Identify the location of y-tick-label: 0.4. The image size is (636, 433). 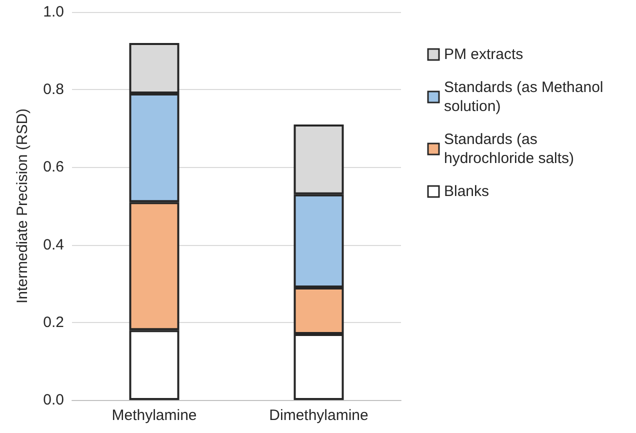
(53, 245).